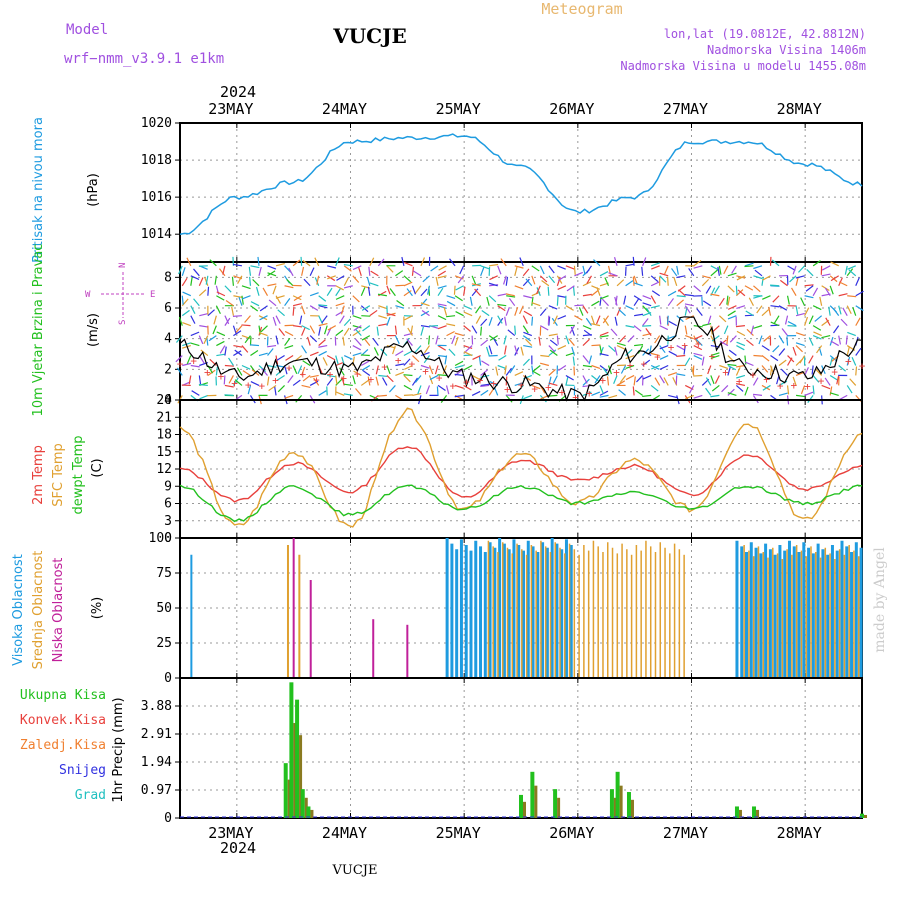 Image resolution: width=900 pixels, height=900 pixels. Describe the element at coordinates (168, 504) in the screenshot. I see `y-tick-label: 6` at that location.